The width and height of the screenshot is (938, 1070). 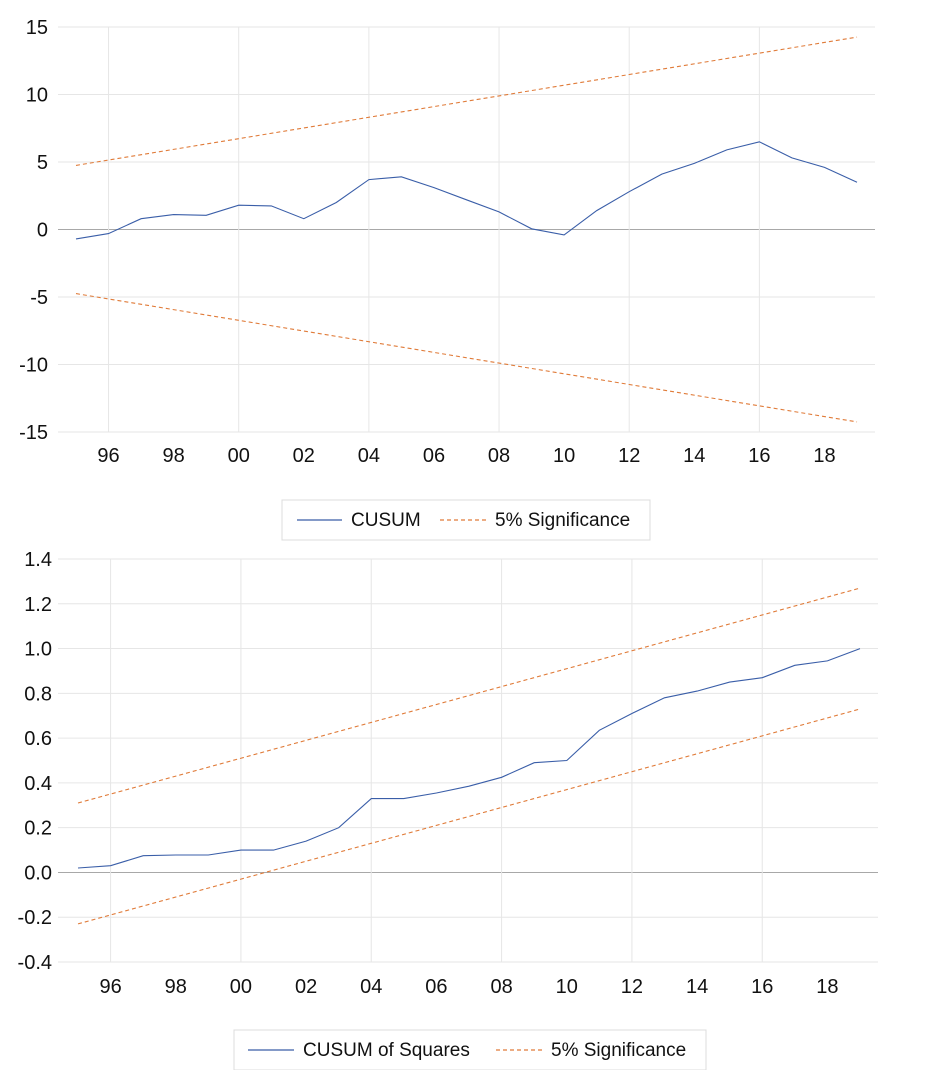 I want to click on y-tick-label: -15, so click(x=33, y=433).